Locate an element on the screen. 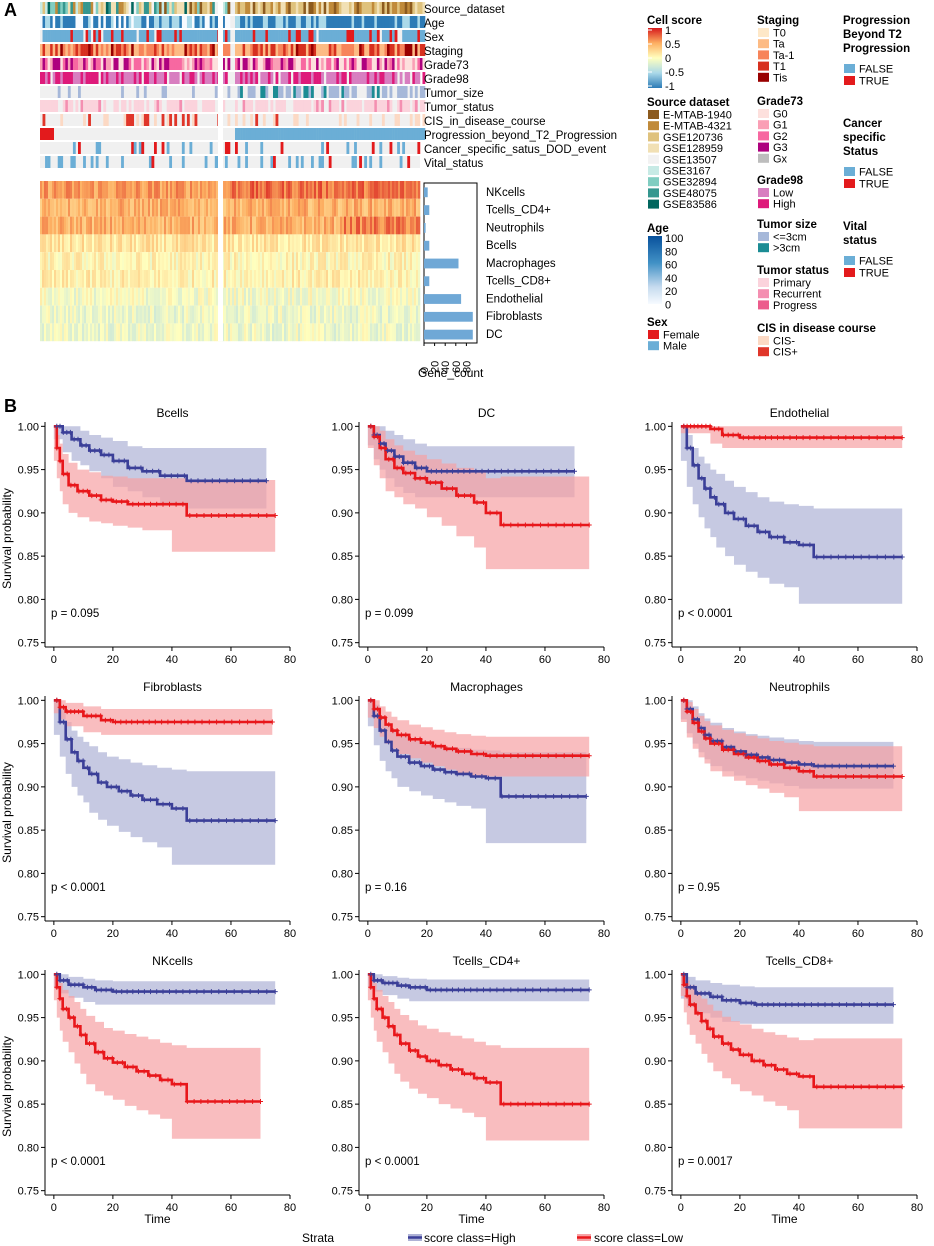 This screenshot has width=934, height=1246. p-value: p = 0.95 is located at coordinates (699, 888).